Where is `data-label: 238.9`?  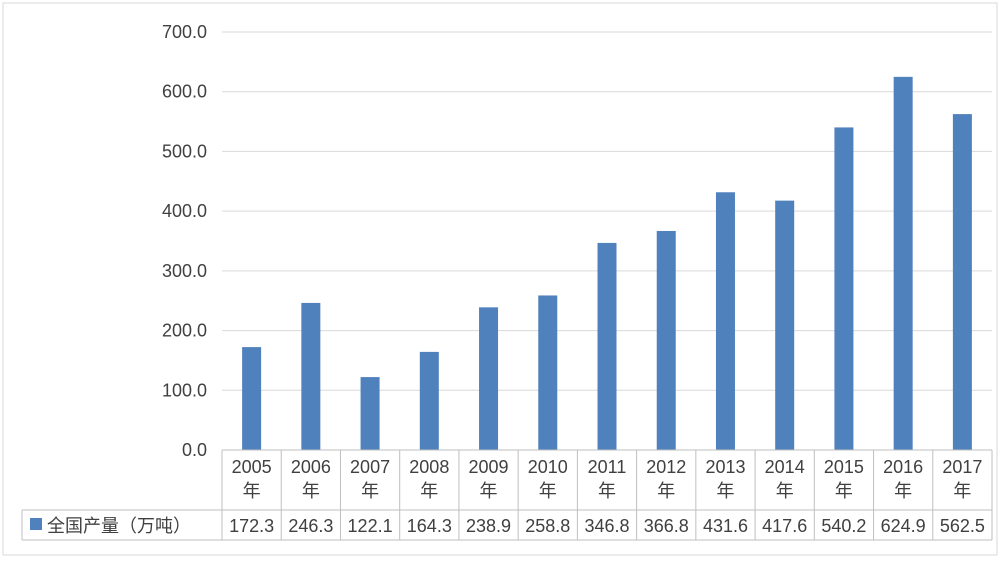 data-label: 238.9 is located at coordinates (488, 526).